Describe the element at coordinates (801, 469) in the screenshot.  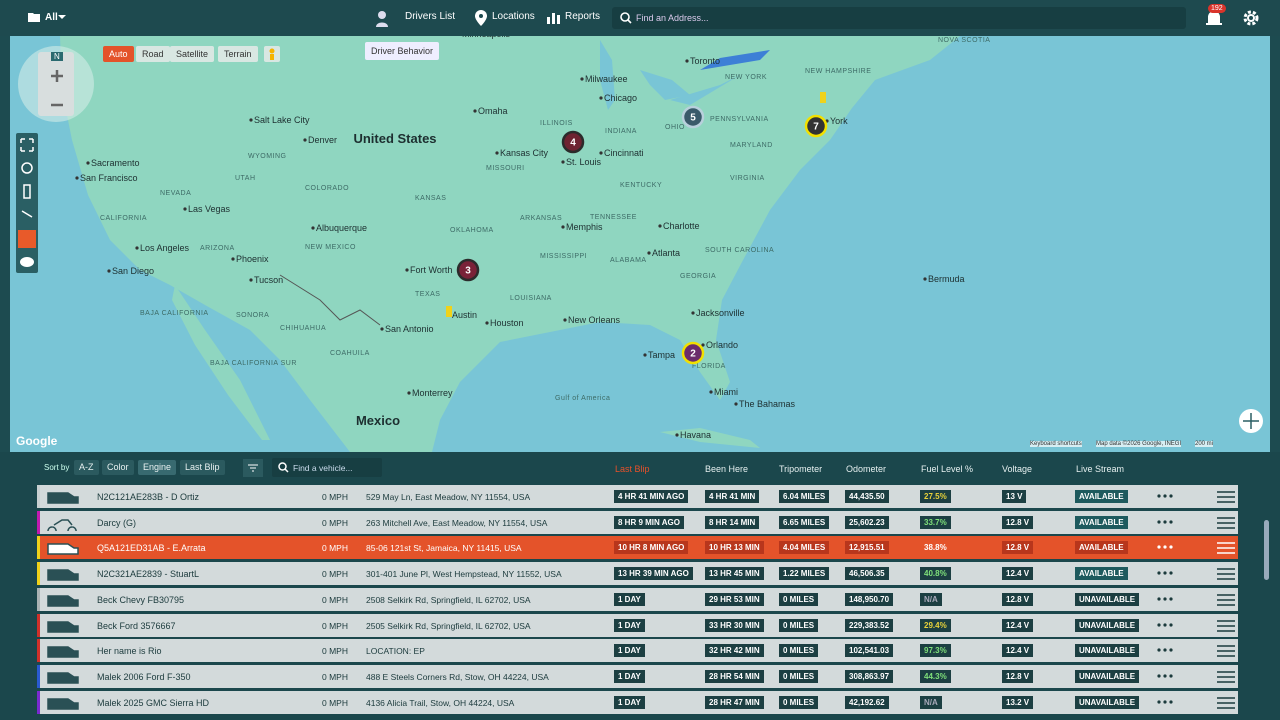
I see `column-header: Tripometer` at that location.